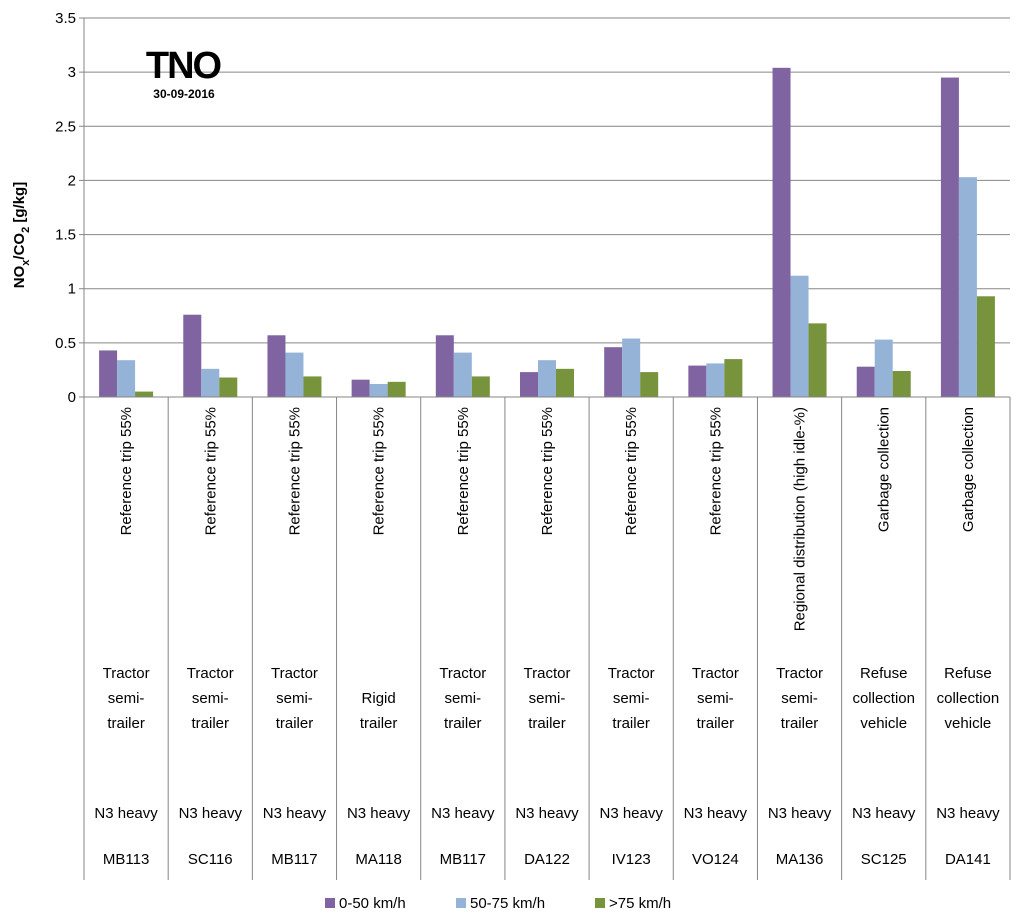 The image size is (1016, 918). I want to click on y-tick-label: 2, so click(72, 180).